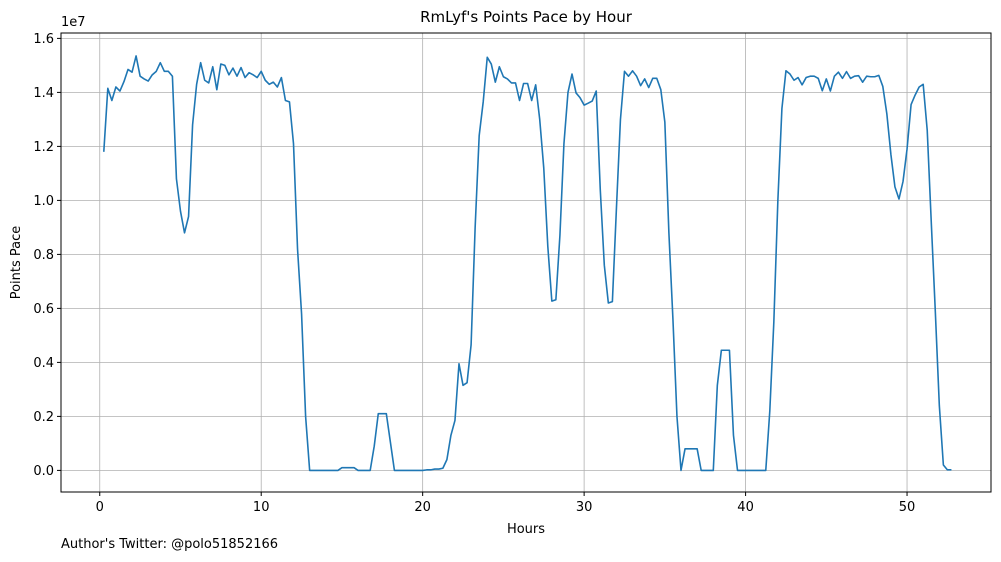  I want to click on chart-title: RmLyf's Points Pace by Hour, so click(526, 17).